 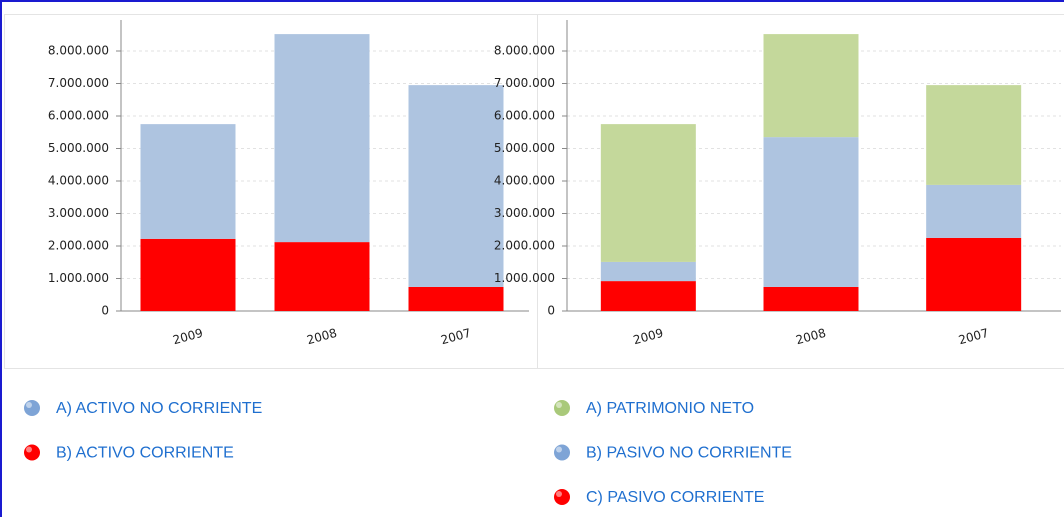 What do you see at coordinates (689, 453) in the screenshot?
I see `legend-label: B) PASIVO NO CORRIENTE` at bounding box center [689, 453].